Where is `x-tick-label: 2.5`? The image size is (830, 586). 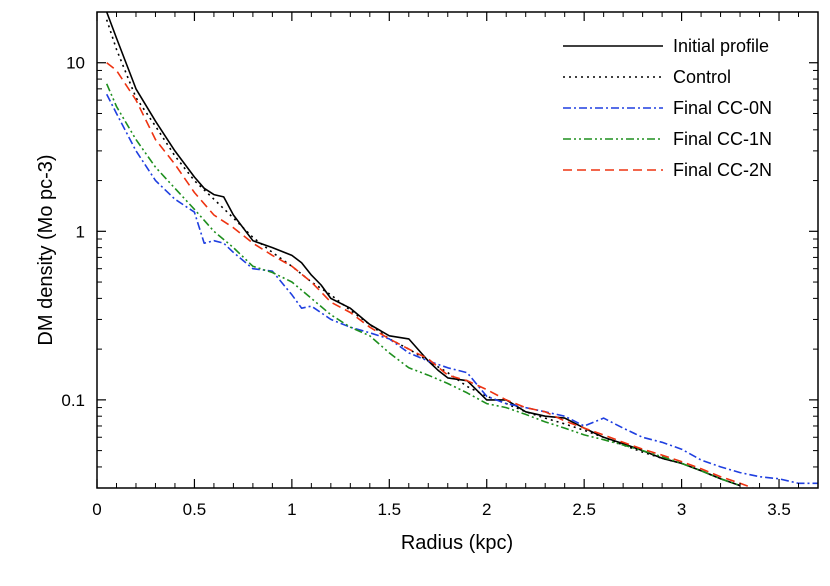
x-tick-label: 2.5 is located at coordinates (584, 509).